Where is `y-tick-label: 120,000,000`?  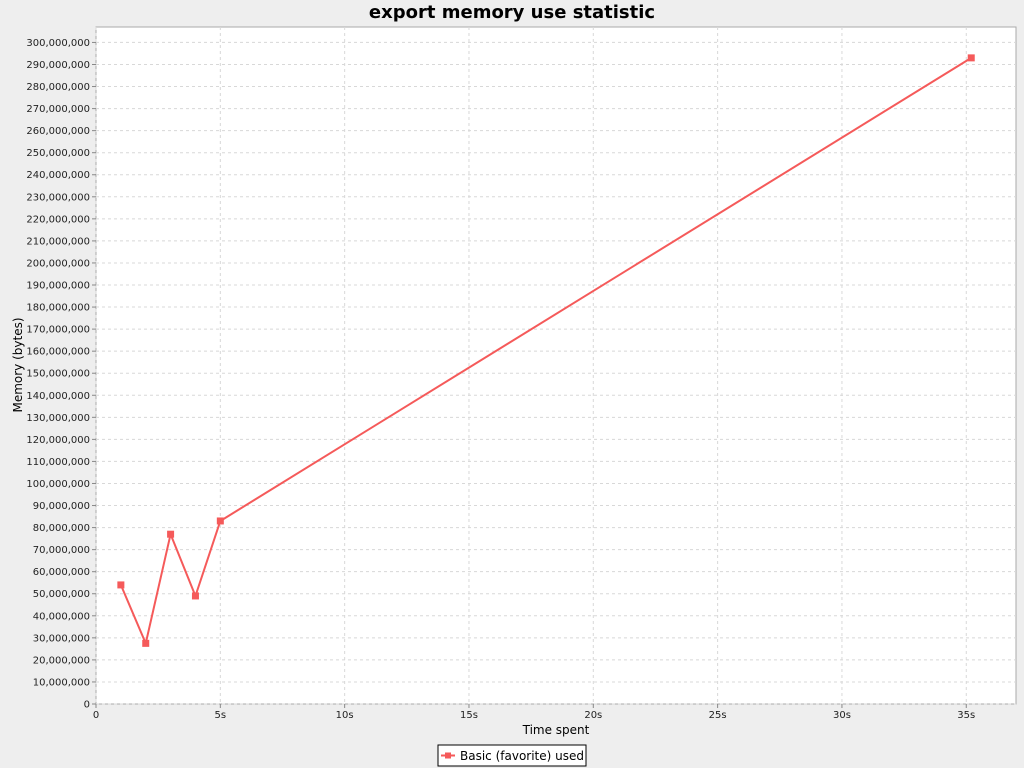
y-tick-label: 120,000,000 is located at coordinates (58, 440).